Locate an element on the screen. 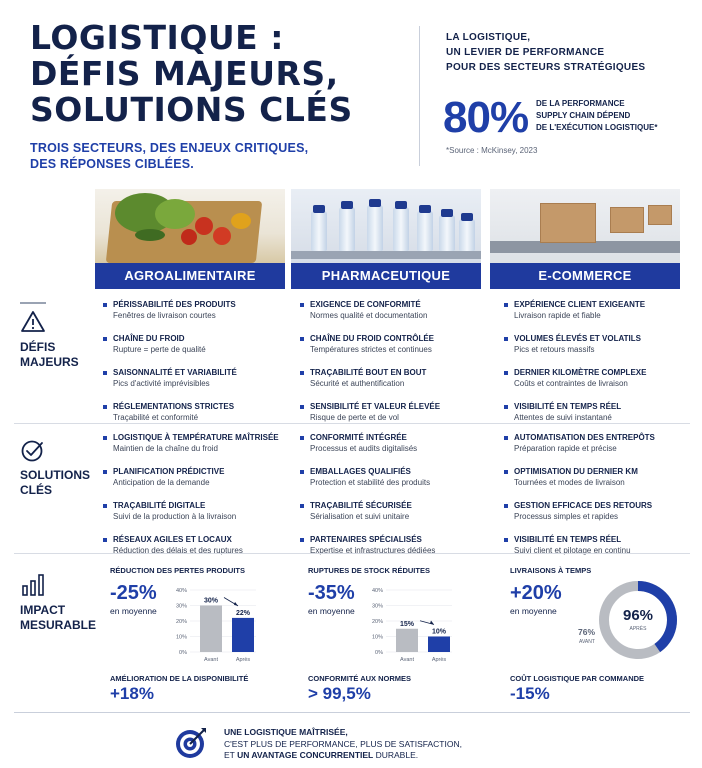 The image size is (702, 768). stat-value: 80% is located at coordinates (486, 117).